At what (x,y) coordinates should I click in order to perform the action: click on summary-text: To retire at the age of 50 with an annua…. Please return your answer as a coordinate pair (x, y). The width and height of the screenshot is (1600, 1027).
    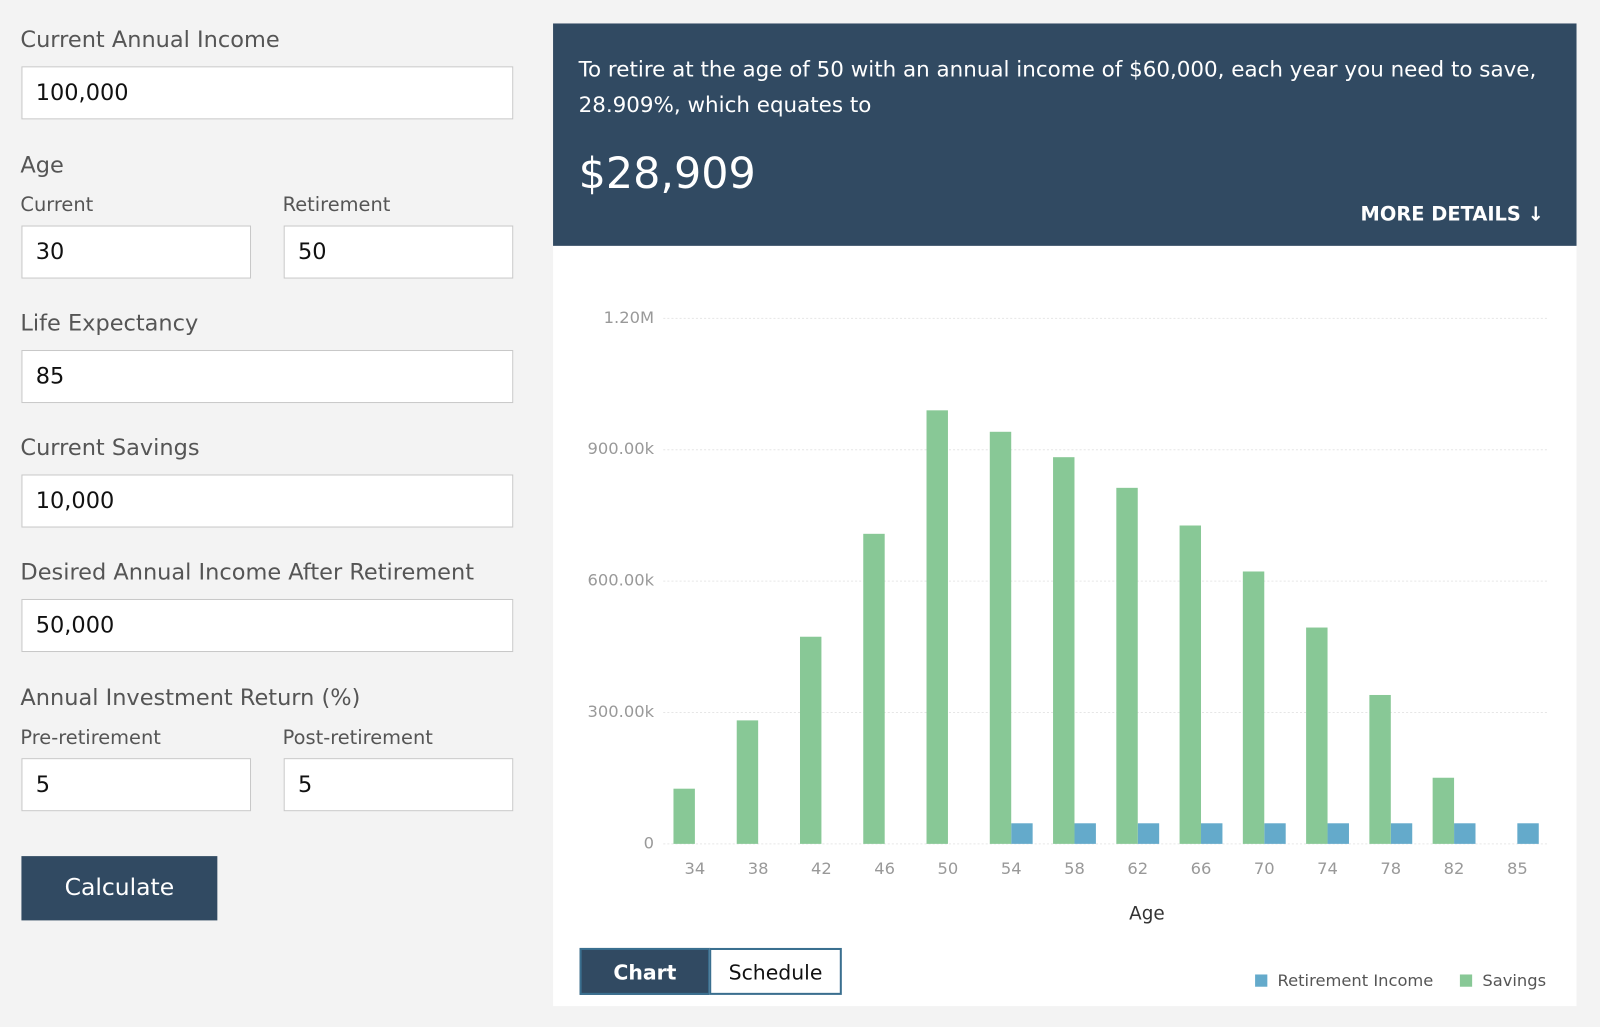
    Looking at the image, I should click on (1057, 87).